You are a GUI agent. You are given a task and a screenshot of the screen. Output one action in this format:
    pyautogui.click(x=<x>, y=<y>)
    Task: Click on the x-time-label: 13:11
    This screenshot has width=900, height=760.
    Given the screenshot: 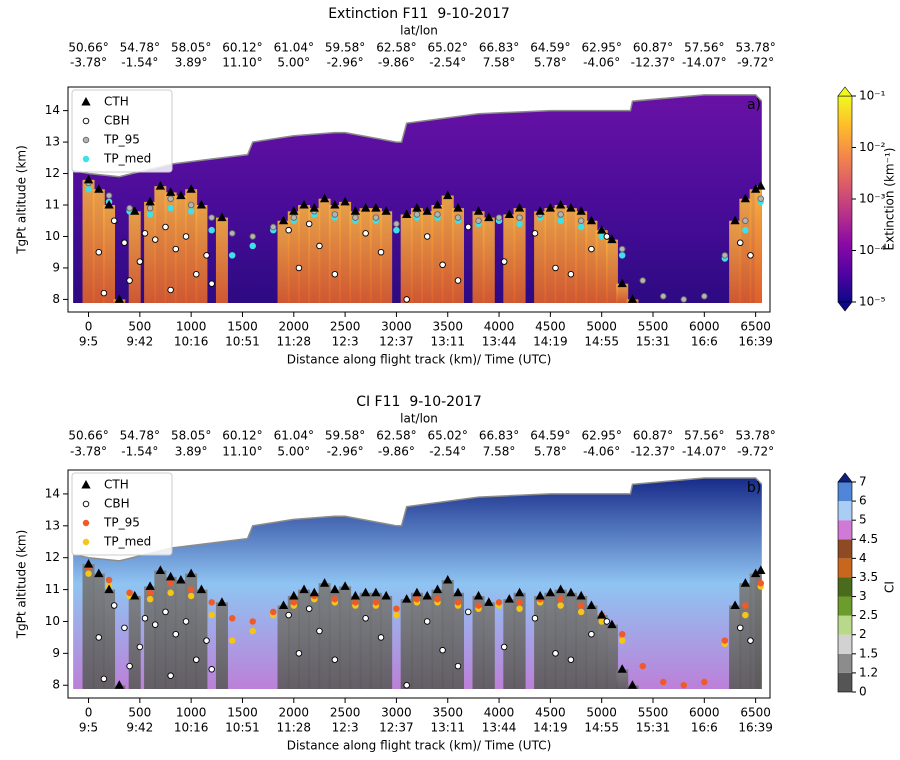 What is the action you would take?
    pyautogui.click(x=447, y=728)
    